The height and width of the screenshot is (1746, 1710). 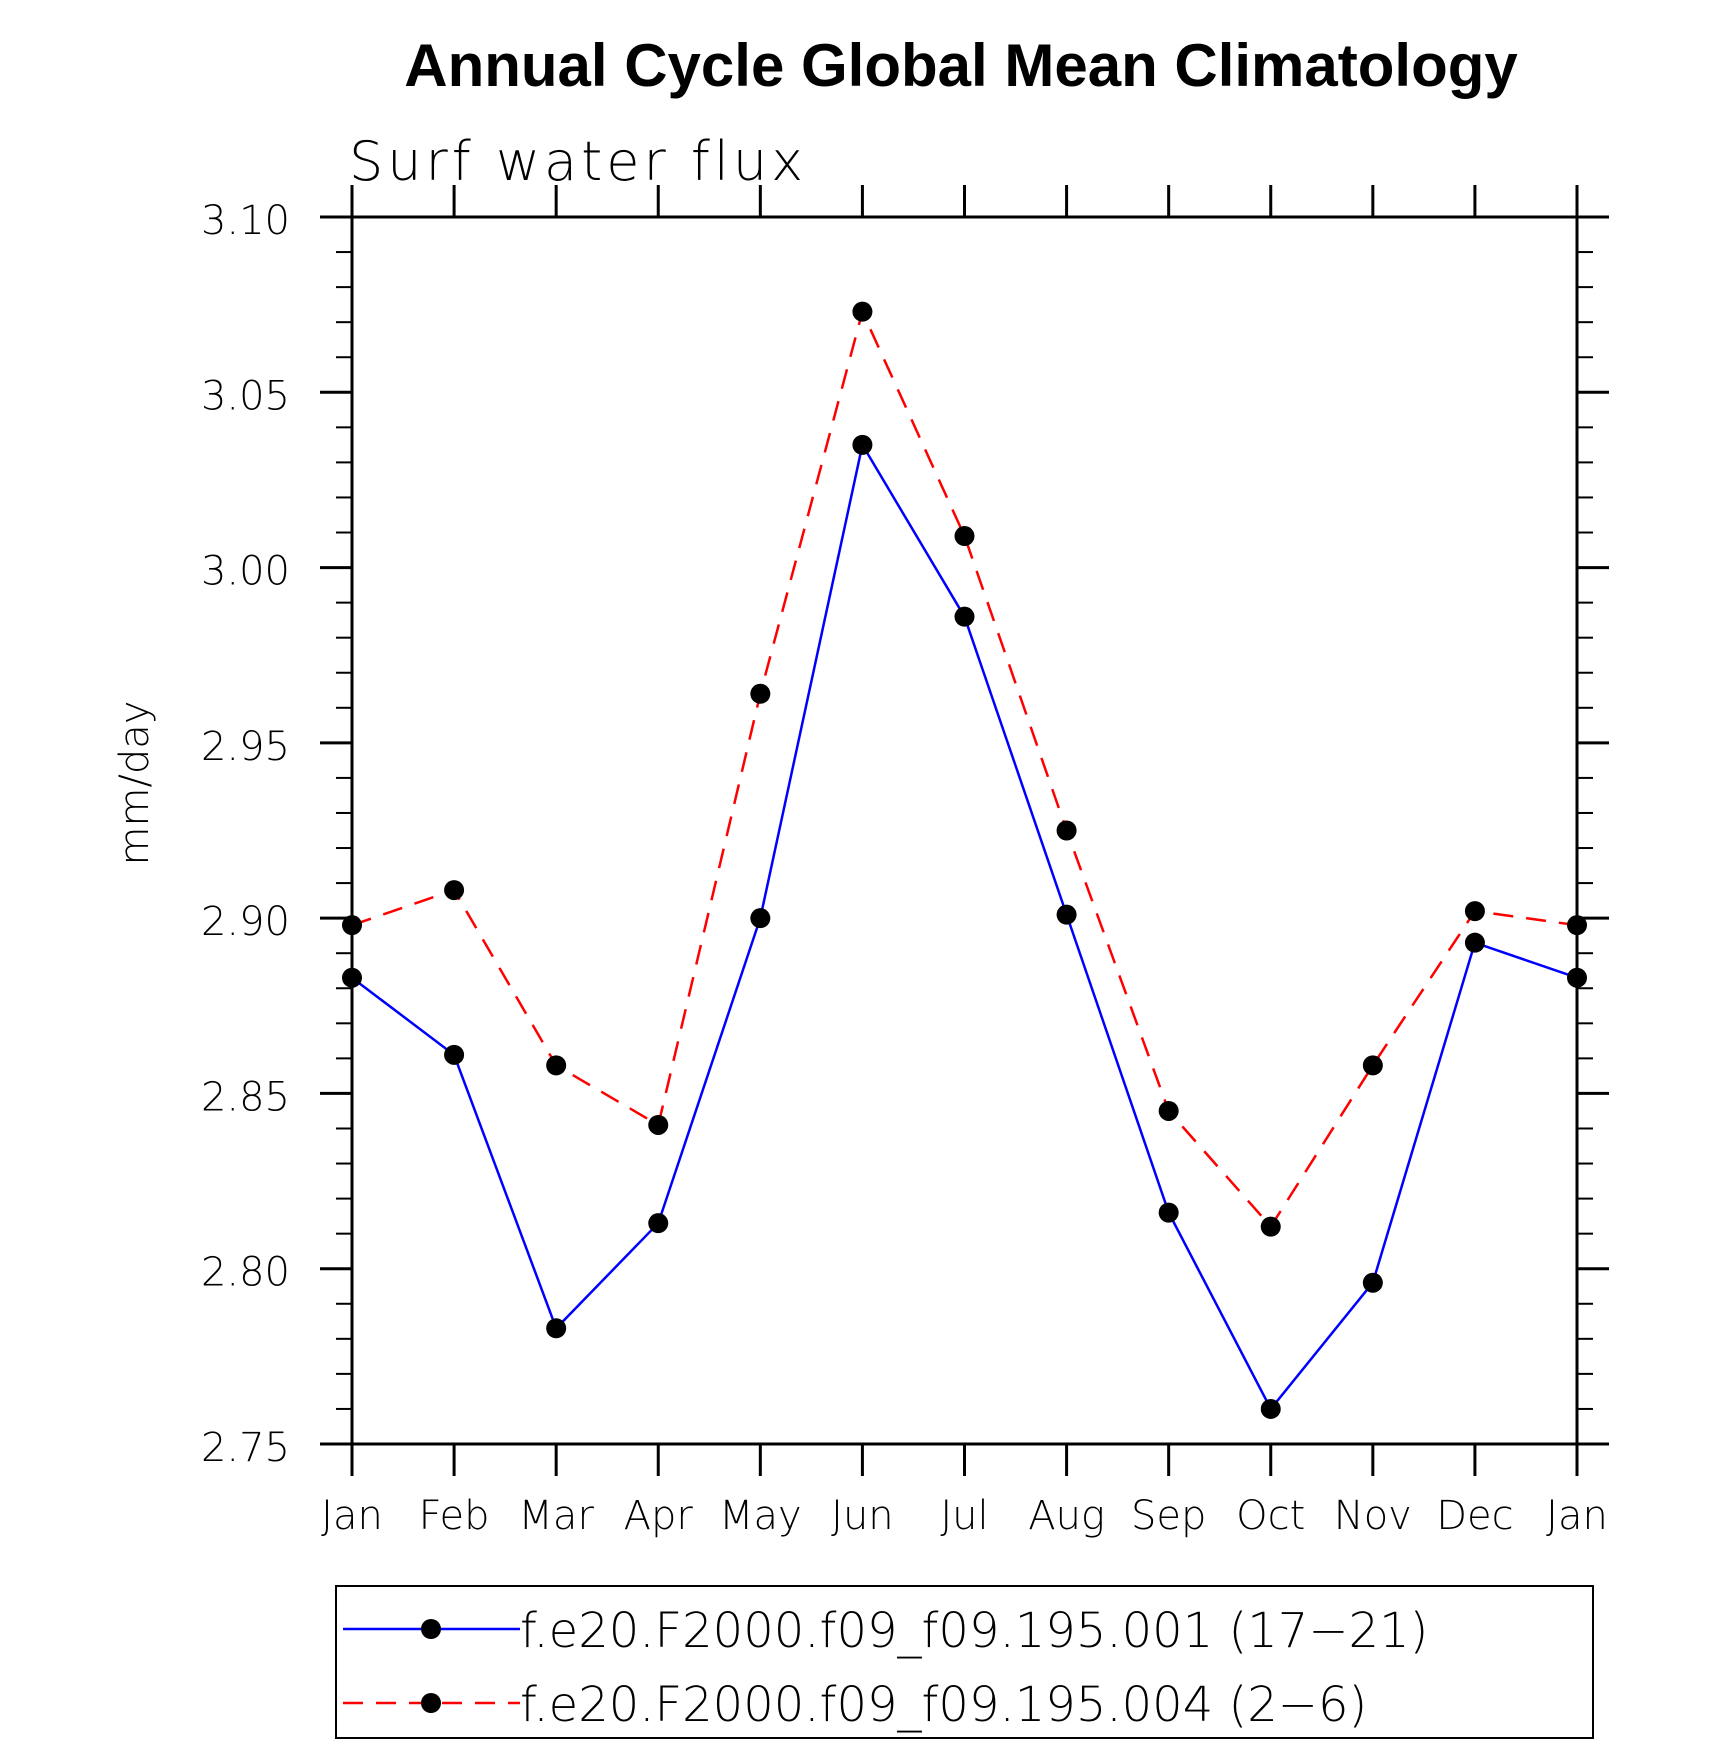 I want to click on y-tick-label: 2.75, so click(x=245, y=1448).